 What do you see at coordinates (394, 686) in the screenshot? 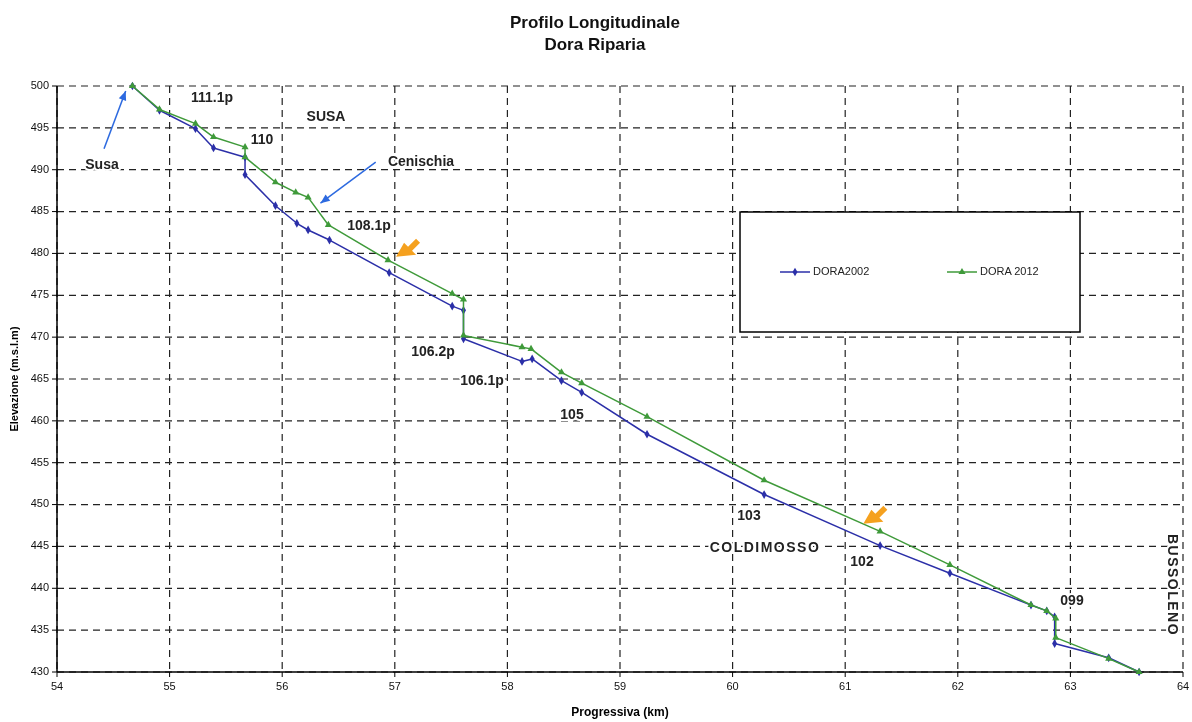
I see `x-tick-label: 57` at bounding box center [394, 686].